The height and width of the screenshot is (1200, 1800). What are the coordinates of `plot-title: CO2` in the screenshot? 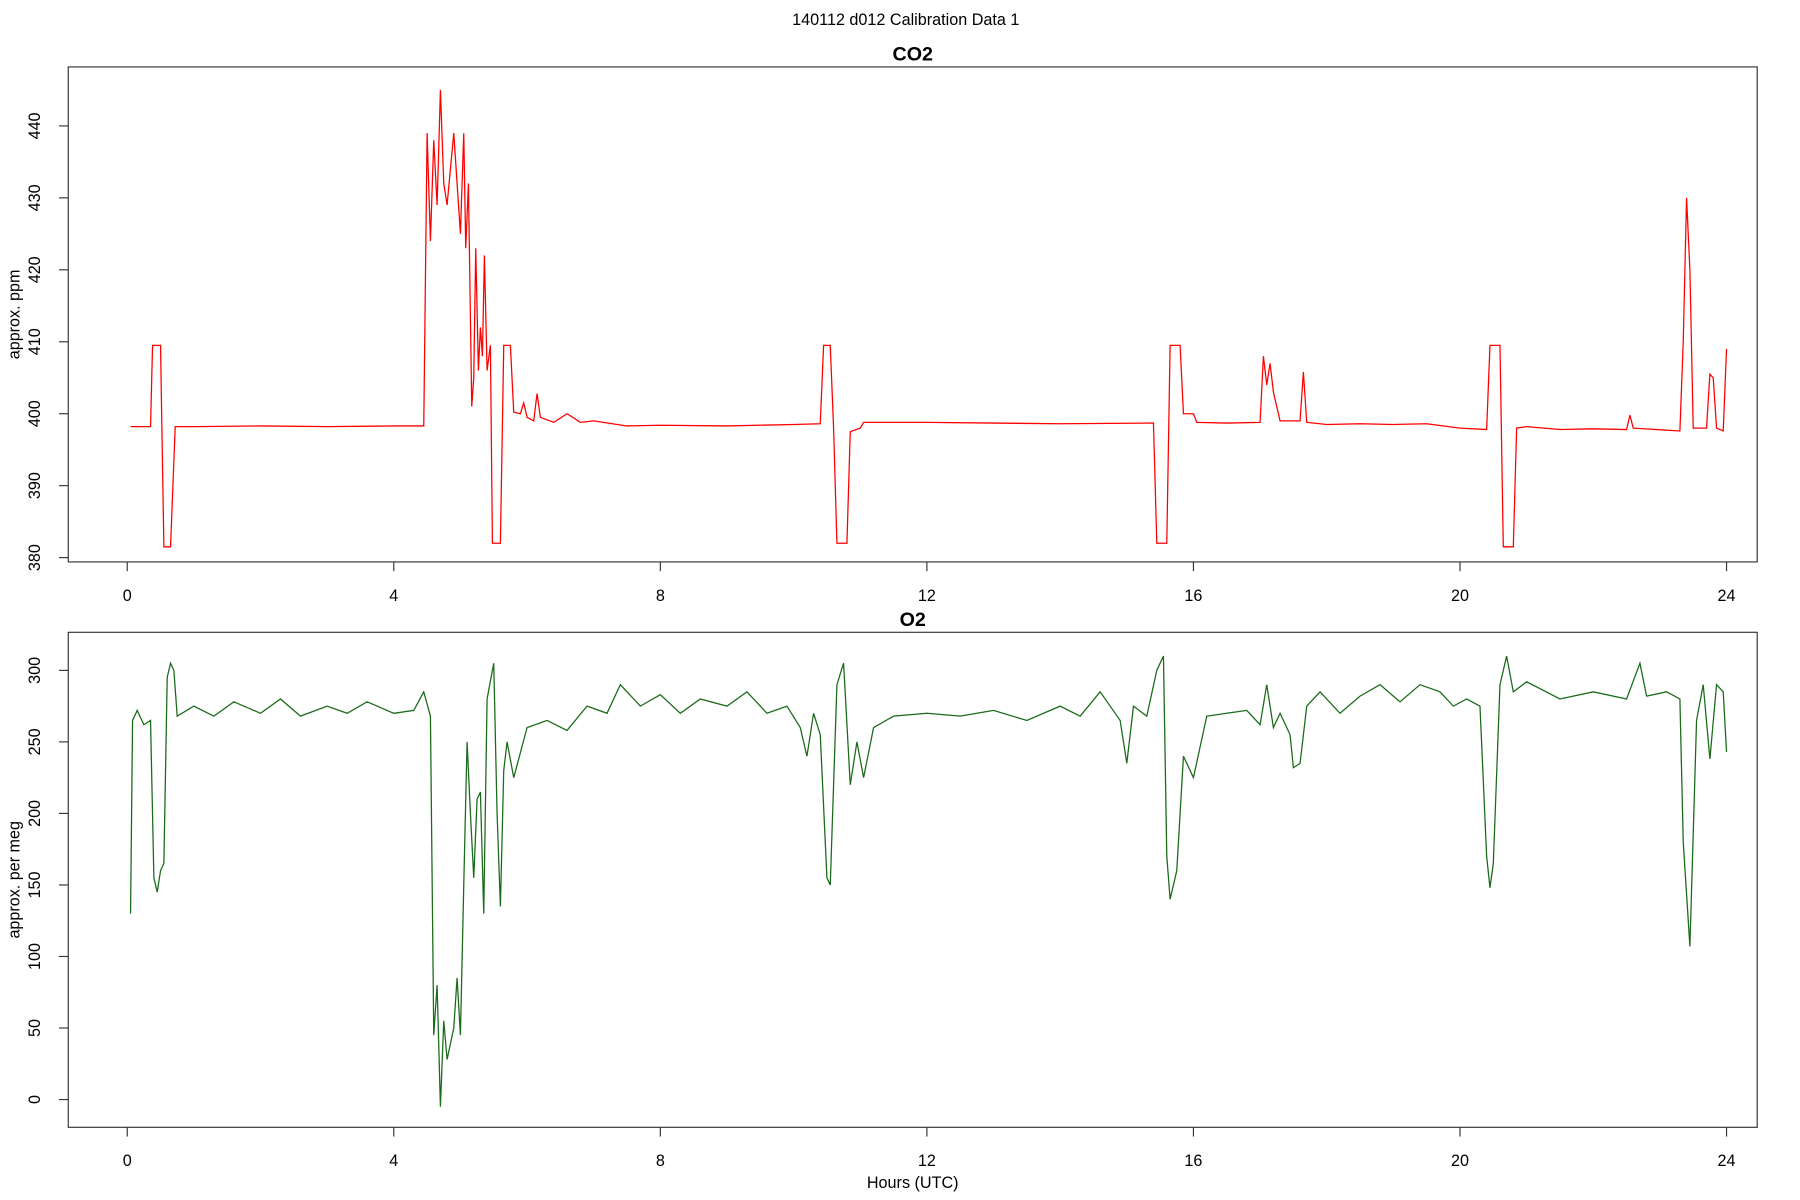 It's located at (913, 55).